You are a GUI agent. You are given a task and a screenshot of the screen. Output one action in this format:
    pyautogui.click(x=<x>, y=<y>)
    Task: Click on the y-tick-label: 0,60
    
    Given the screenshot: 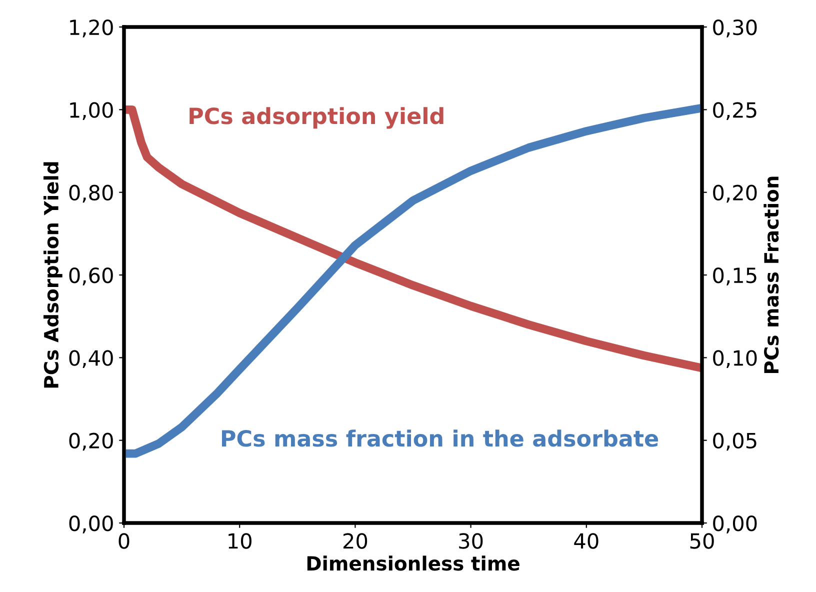 What is the action you would take?
    pyautogui.click(x=91, y=276)
    